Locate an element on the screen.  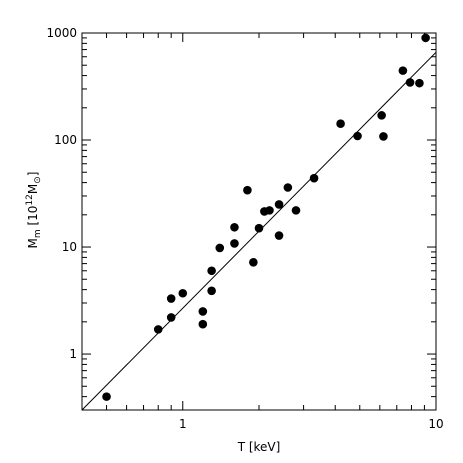
y-tick-label: 1 is located at coordinates (73, 354).